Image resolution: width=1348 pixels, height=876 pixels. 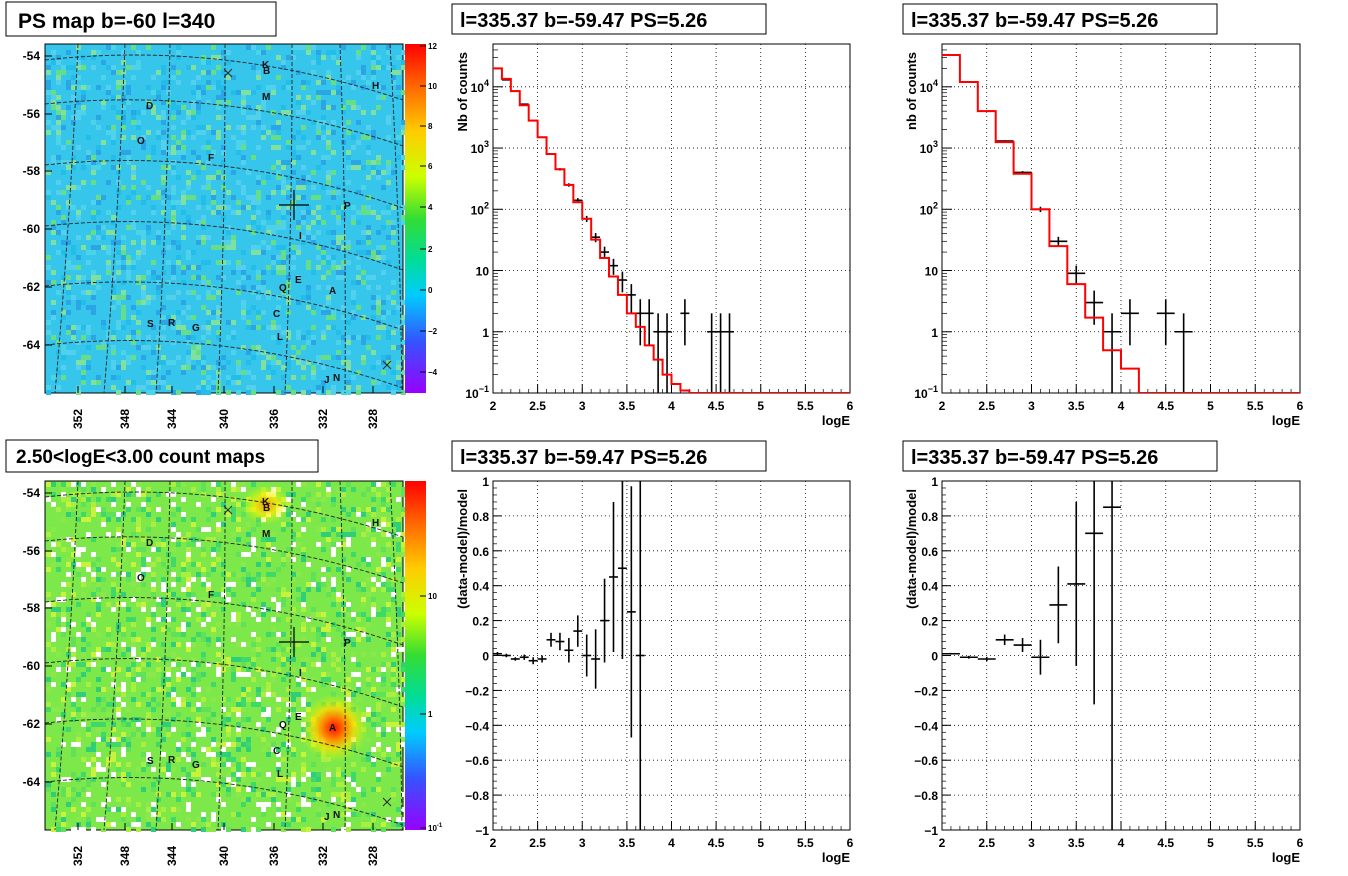 What do you see at coordinates (485, 482) in the screenshot?
I see `y-tick-label: 1` at bounding box center [485, 482].